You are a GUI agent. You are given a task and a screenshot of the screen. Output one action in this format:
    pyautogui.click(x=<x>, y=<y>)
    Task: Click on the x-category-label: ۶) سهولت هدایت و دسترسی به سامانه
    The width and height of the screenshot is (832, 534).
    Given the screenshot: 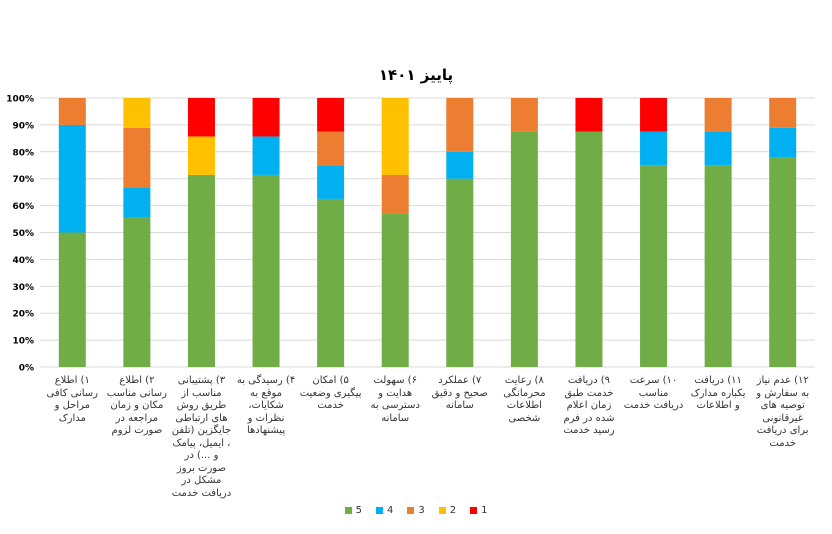 What is the action you would take?
    pyautogui.click(x=395, y=399)
    